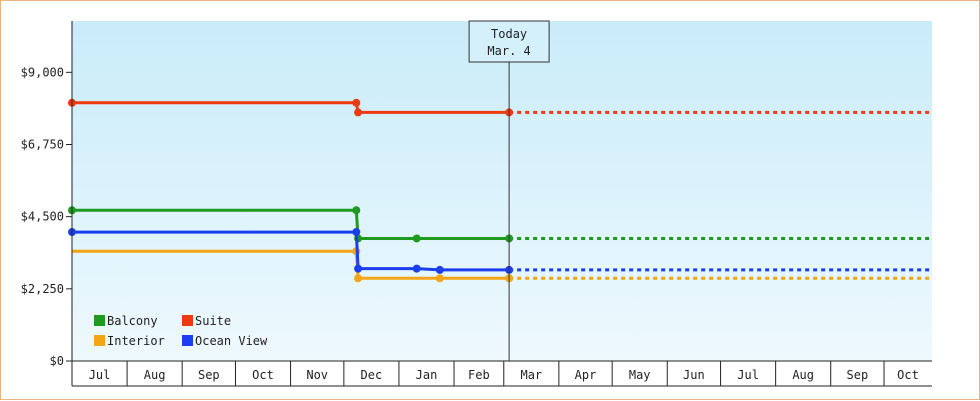 This screenshot has width=980, height=401. Describe the element at coordinates (508, 51) in the screenshot. I see `today-date-label: Mar. 4` at that location.